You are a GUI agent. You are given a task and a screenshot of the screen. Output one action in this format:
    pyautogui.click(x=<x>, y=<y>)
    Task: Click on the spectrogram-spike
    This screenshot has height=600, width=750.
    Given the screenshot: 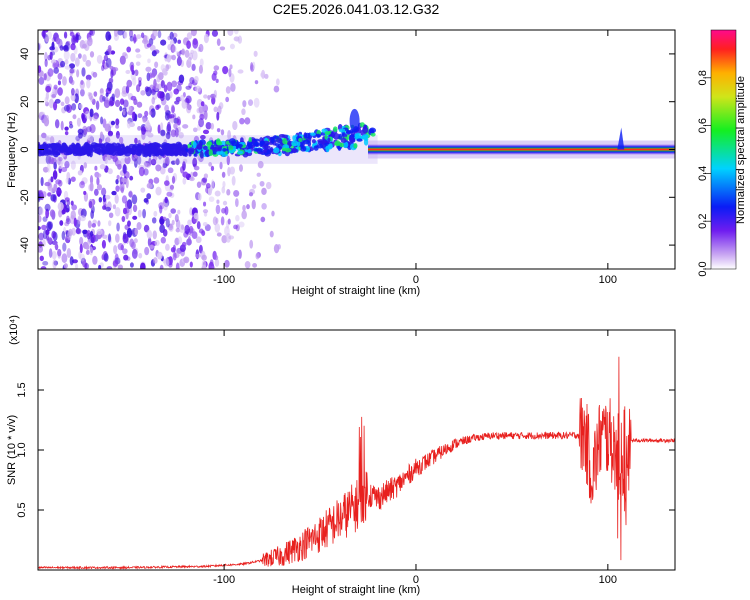 What is the action you would take?
    pyautogui.click(x=621, y=138)
    